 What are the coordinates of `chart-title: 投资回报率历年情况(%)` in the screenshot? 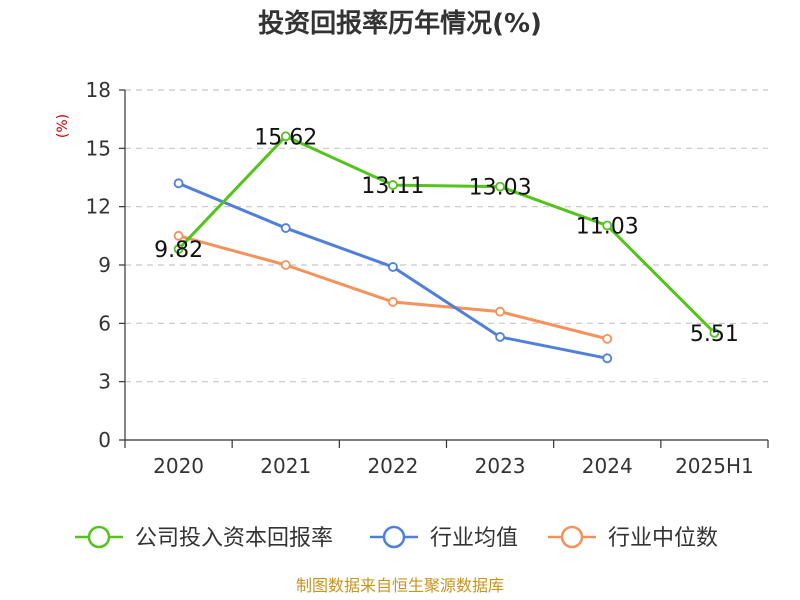 It's located at (400, 23).